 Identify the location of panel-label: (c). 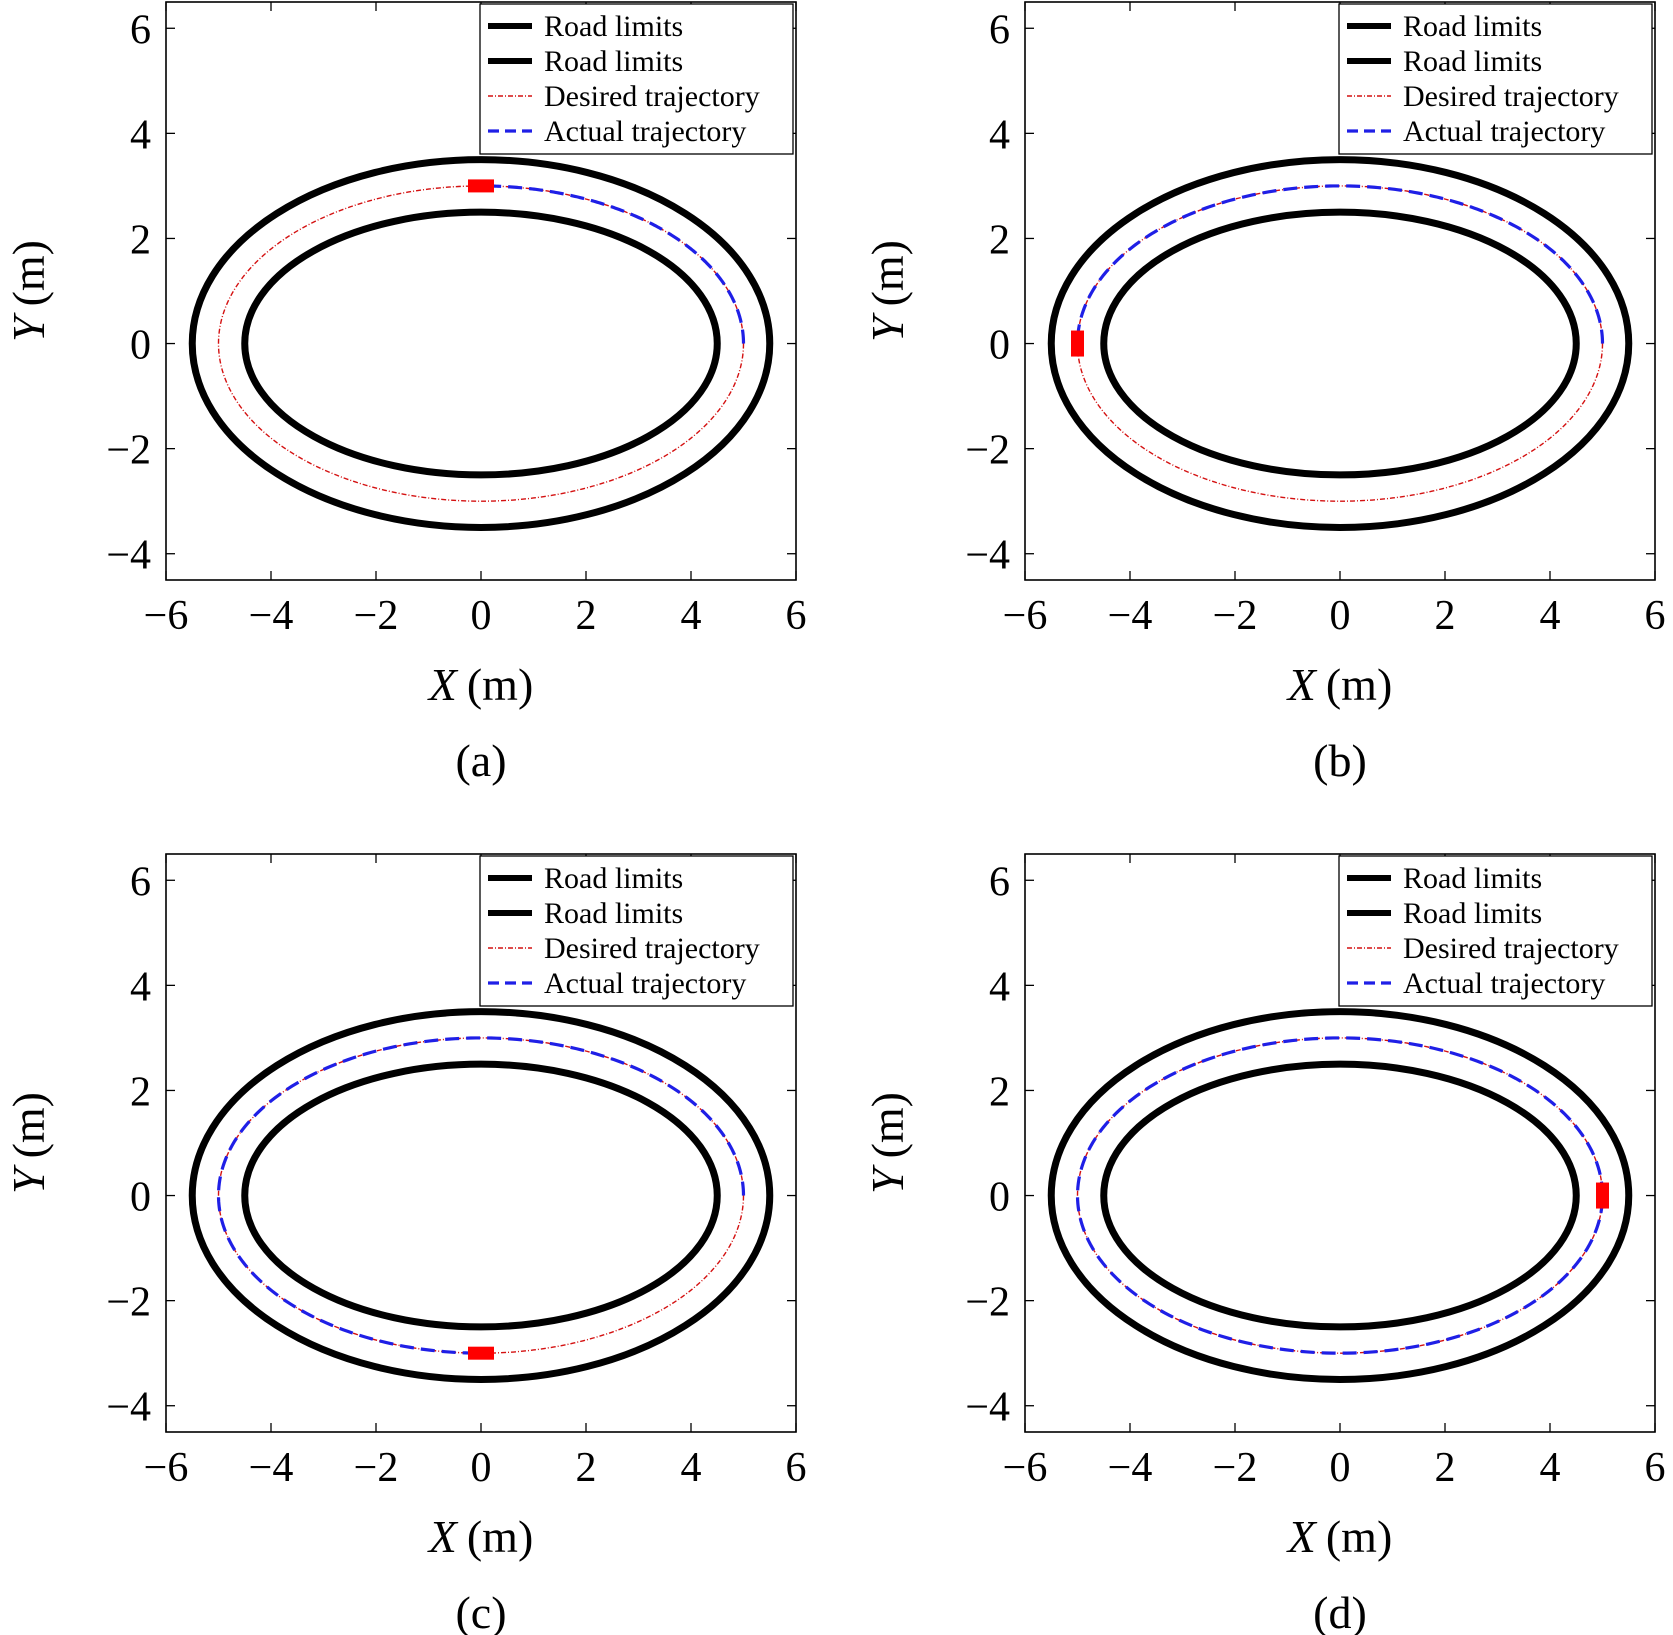
(480, 1611).